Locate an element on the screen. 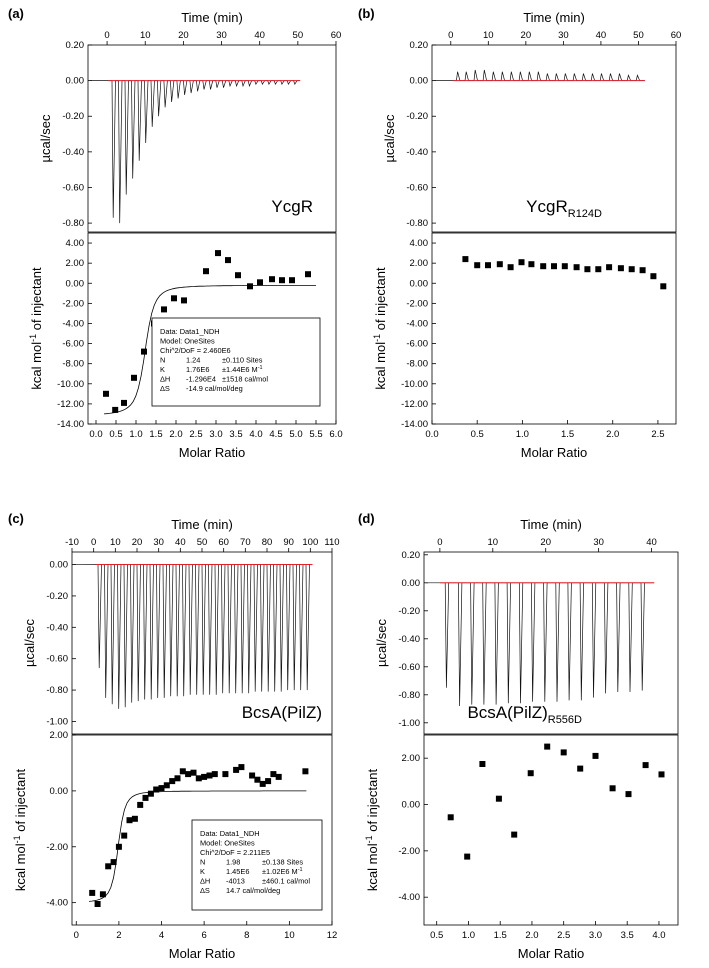 Image resolution: width=709 pixels, height=968 pixels. kcal-axis-label-sup: -1 is located at coordinates (377, 338).